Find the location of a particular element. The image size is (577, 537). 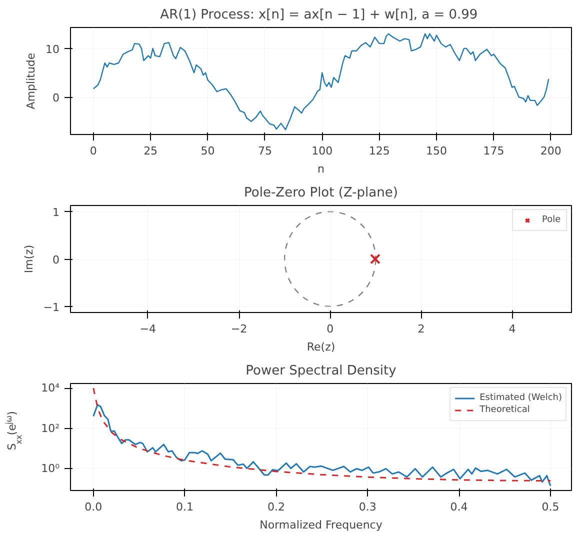

x-tick-label: 200 is located at coordinates (551, 151).